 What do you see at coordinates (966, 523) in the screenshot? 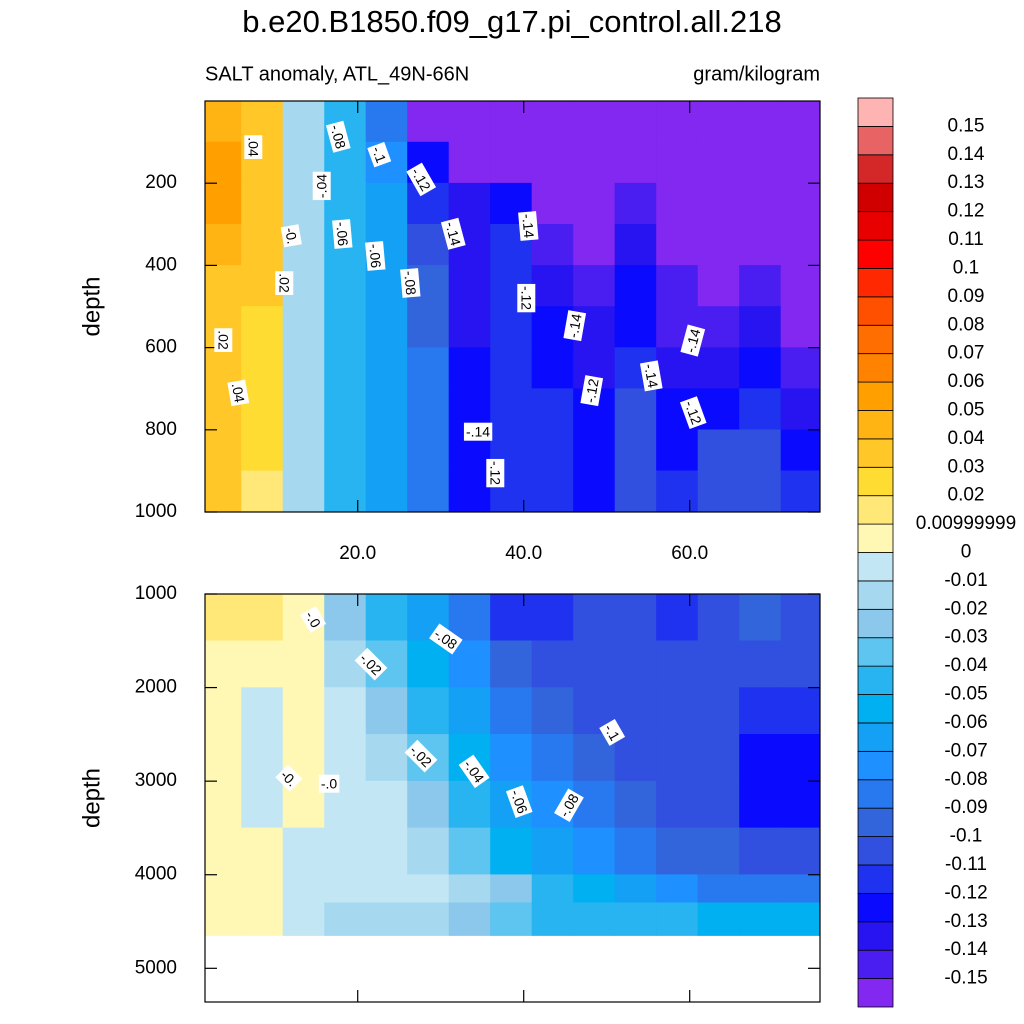
I see `colorbar-label: 0.00999999` at bounding box center [966, 523].